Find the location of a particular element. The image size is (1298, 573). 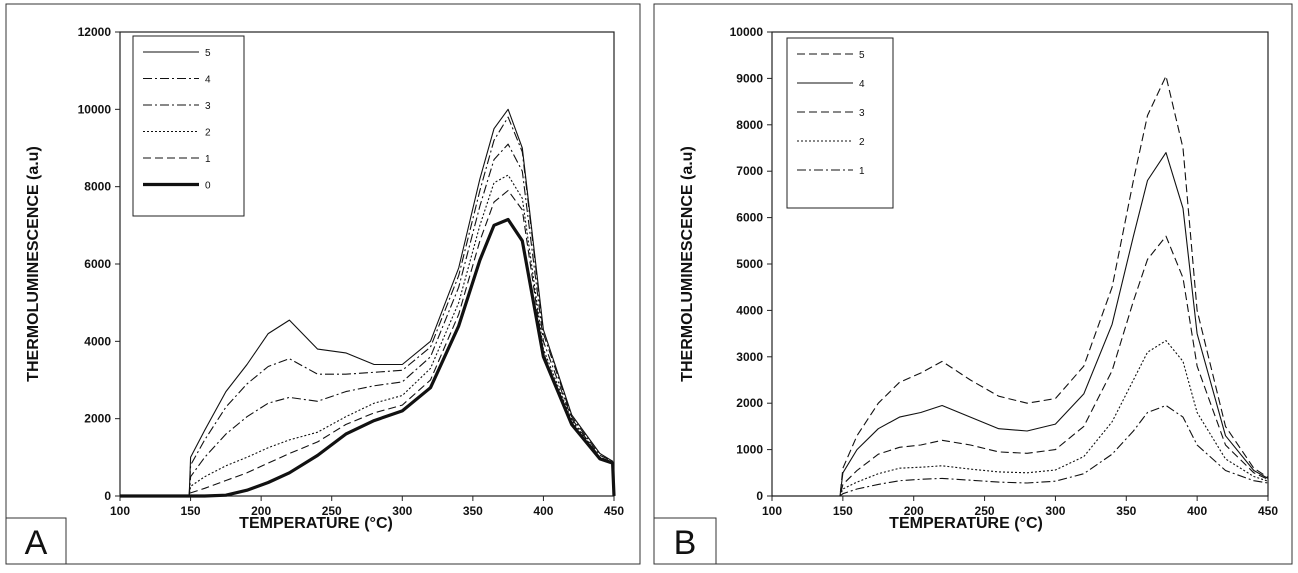

y-tick-label: 3000 is located at coordinates (749, 357).